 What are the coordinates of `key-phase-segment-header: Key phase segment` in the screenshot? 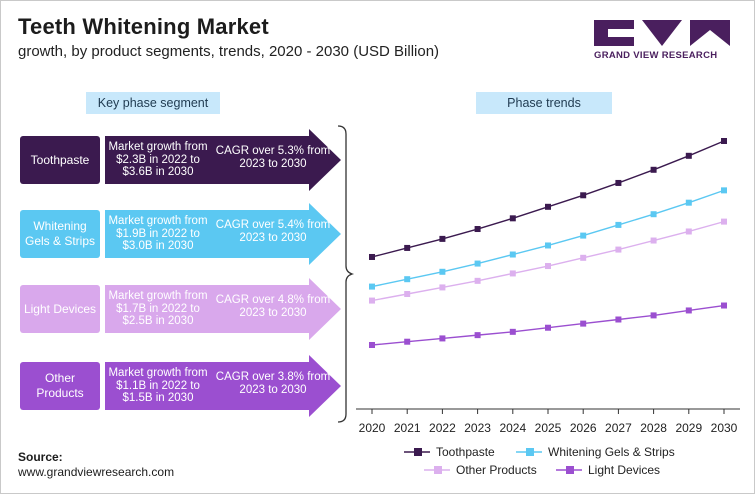 It's located at (153, 103).